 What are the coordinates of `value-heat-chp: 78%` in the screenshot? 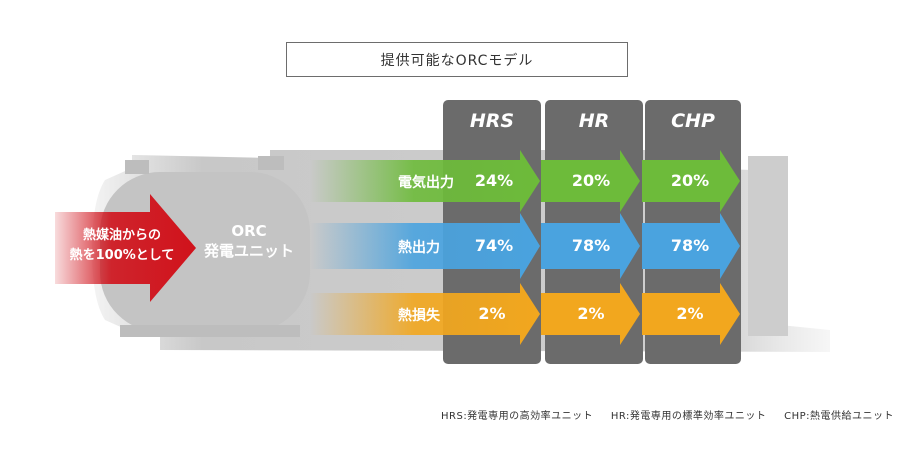 It's located at (690, 245).